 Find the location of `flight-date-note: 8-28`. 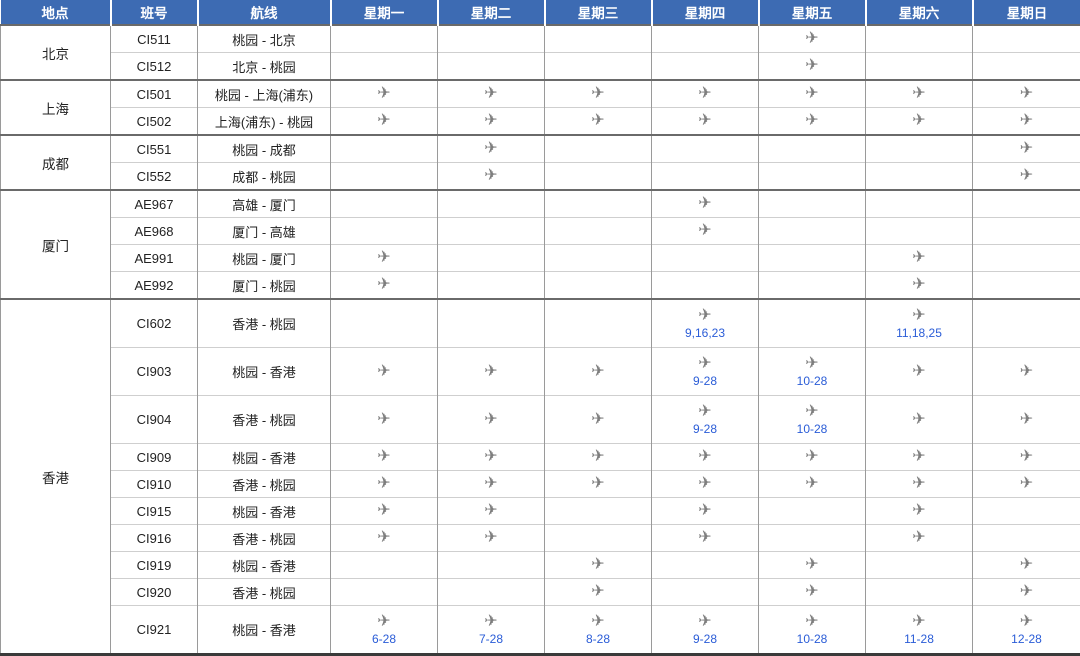

flight-date-note: 8-28 is located at coordinates (598, 639).